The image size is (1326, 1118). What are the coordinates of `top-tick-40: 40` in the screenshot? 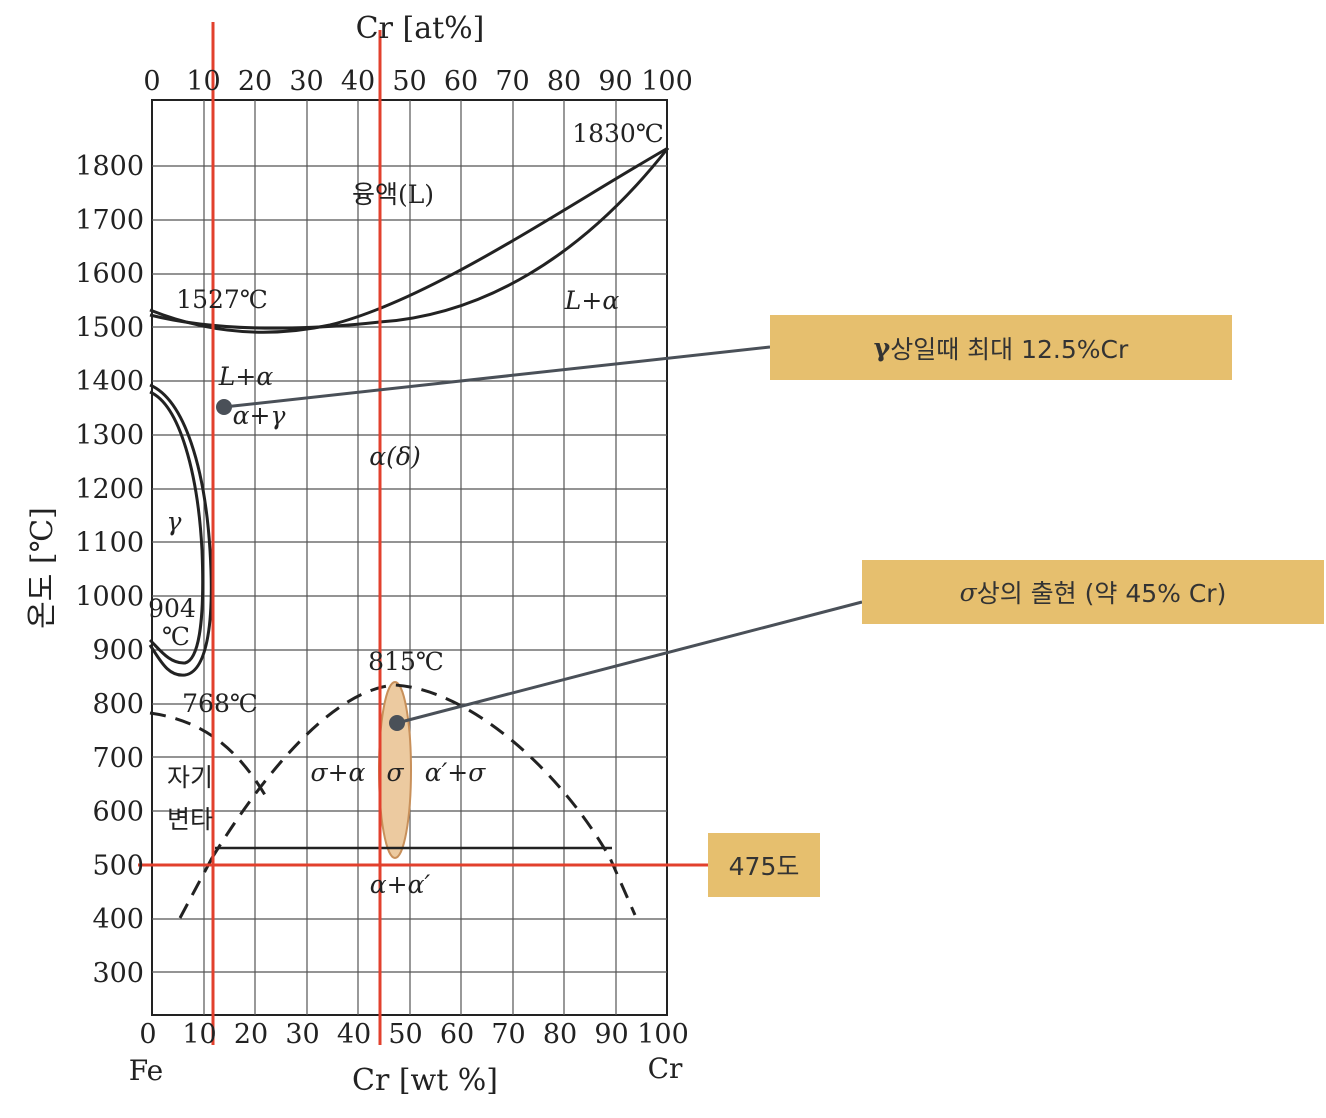 It's located at (358, 81).